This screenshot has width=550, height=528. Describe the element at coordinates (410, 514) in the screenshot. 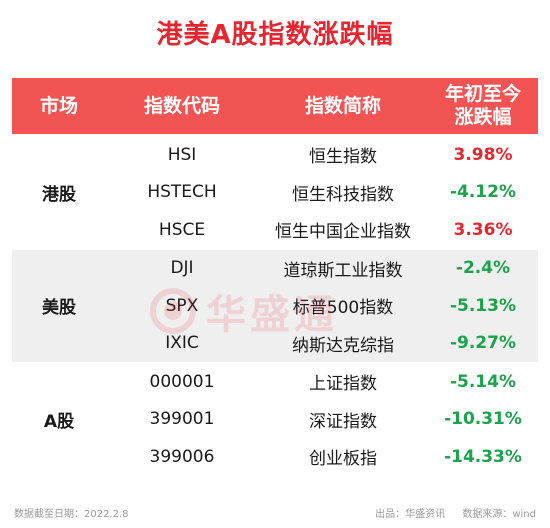

I see `publisher: 出品：华盛资讯` at that location.